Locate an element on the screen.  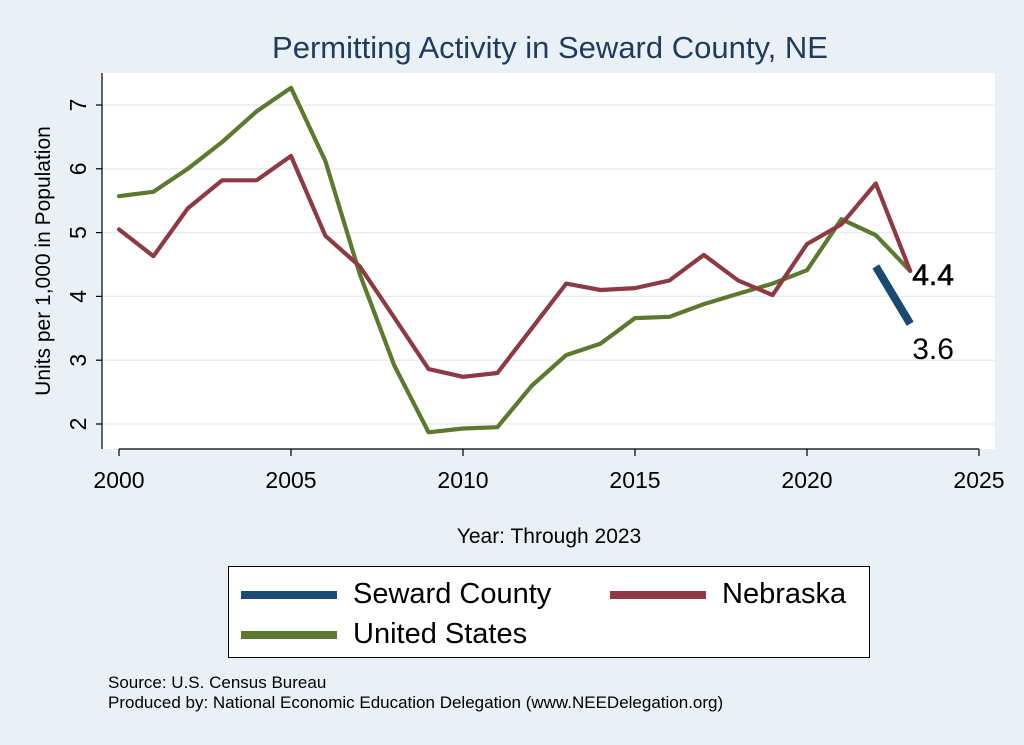
y-tick-label: 3 is located at coordinates (78, 360).